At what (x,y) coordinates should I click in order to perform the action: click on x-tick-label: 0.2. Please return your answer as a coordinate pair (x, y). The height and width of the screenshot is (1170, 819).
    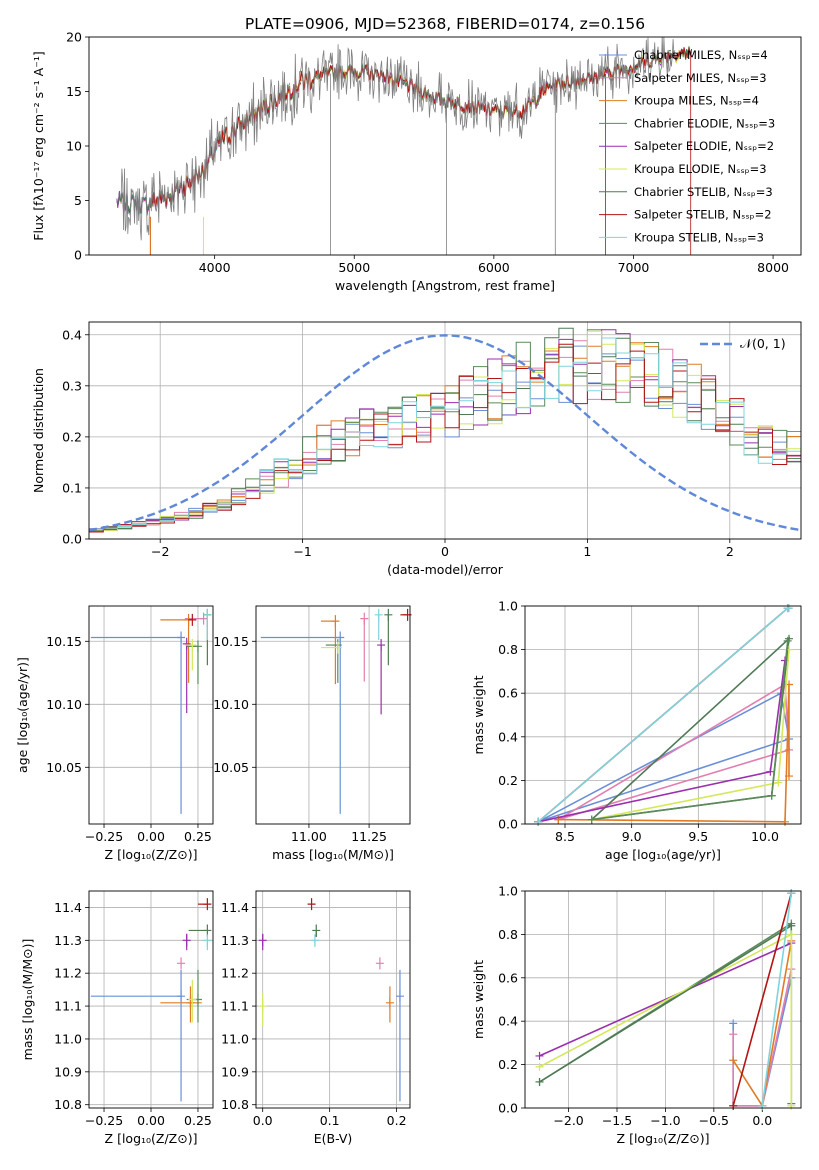
    Looking at the image, I should click on (397, 1120).